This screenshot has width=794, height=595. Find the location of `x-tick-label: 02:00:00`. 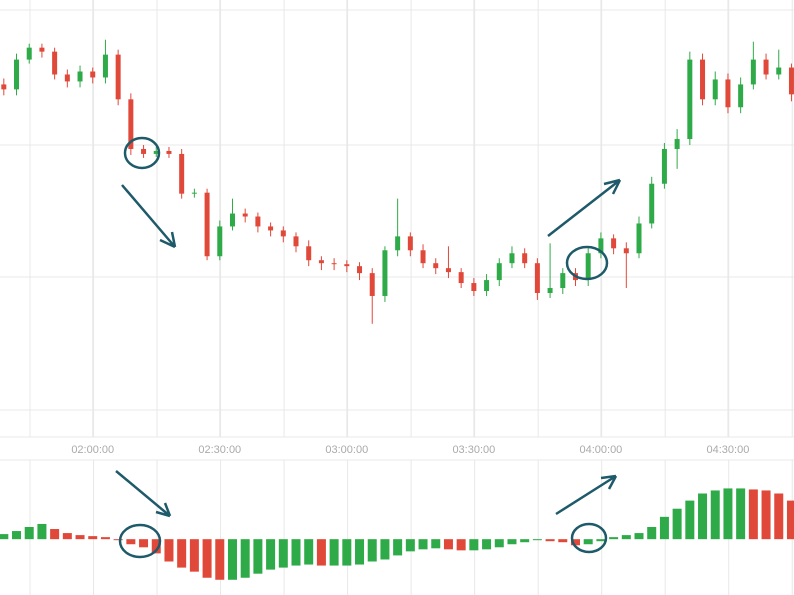

x-tick-label: 02:00:00 is located at coordinates (92, 450).